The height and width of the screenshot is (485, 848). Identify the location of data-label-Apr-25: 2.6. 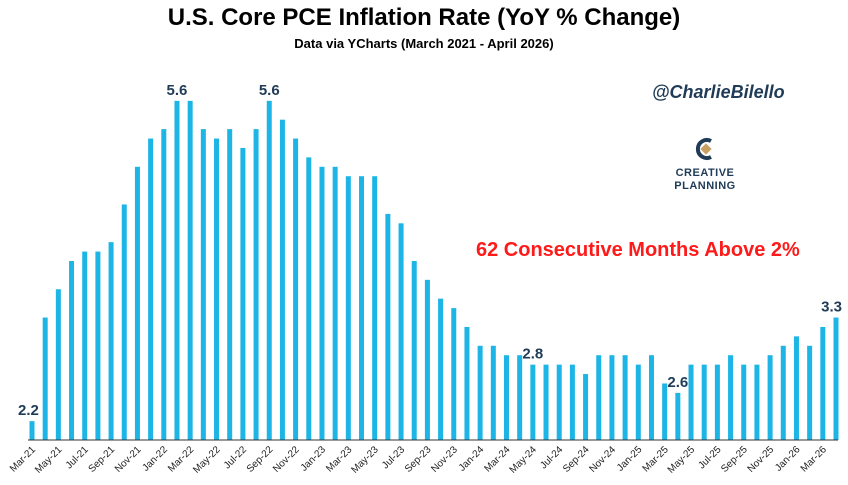
(677, 382).